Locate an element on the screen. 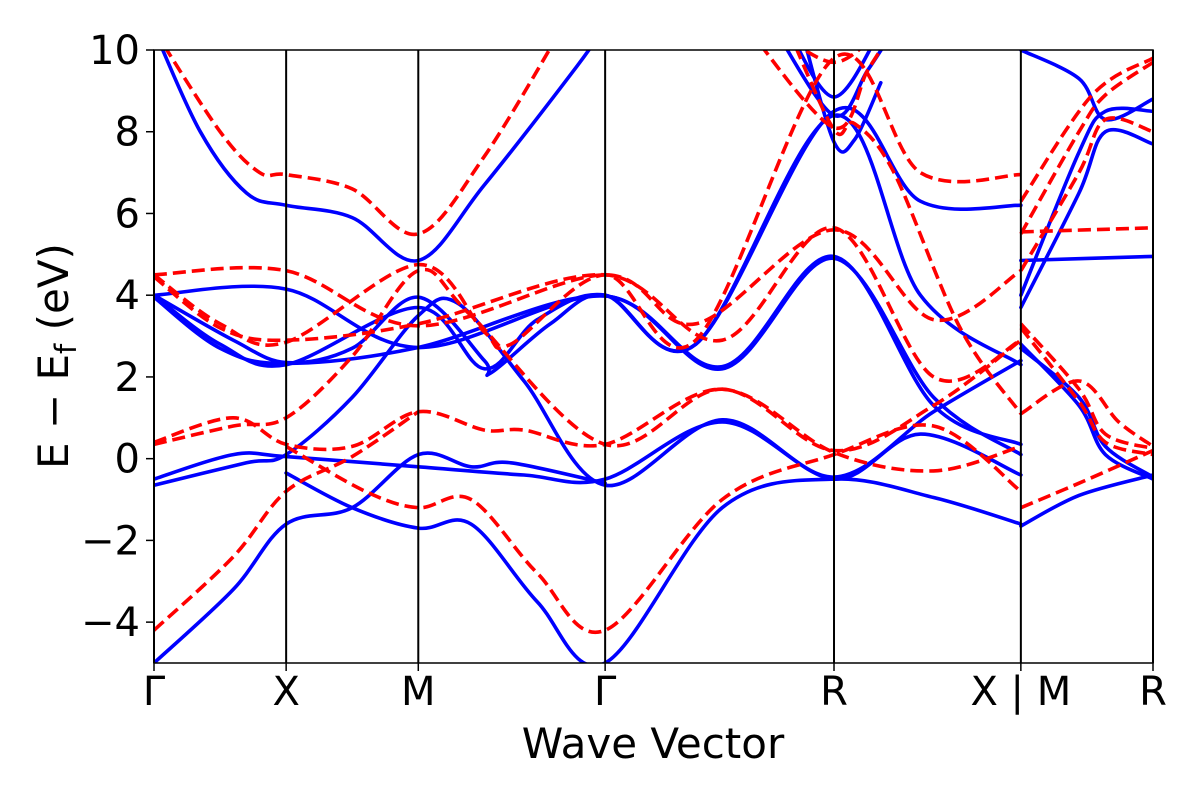 The image size is (1200, 800). y-tick-label-5: 0 is located at coordinates (127, 460).